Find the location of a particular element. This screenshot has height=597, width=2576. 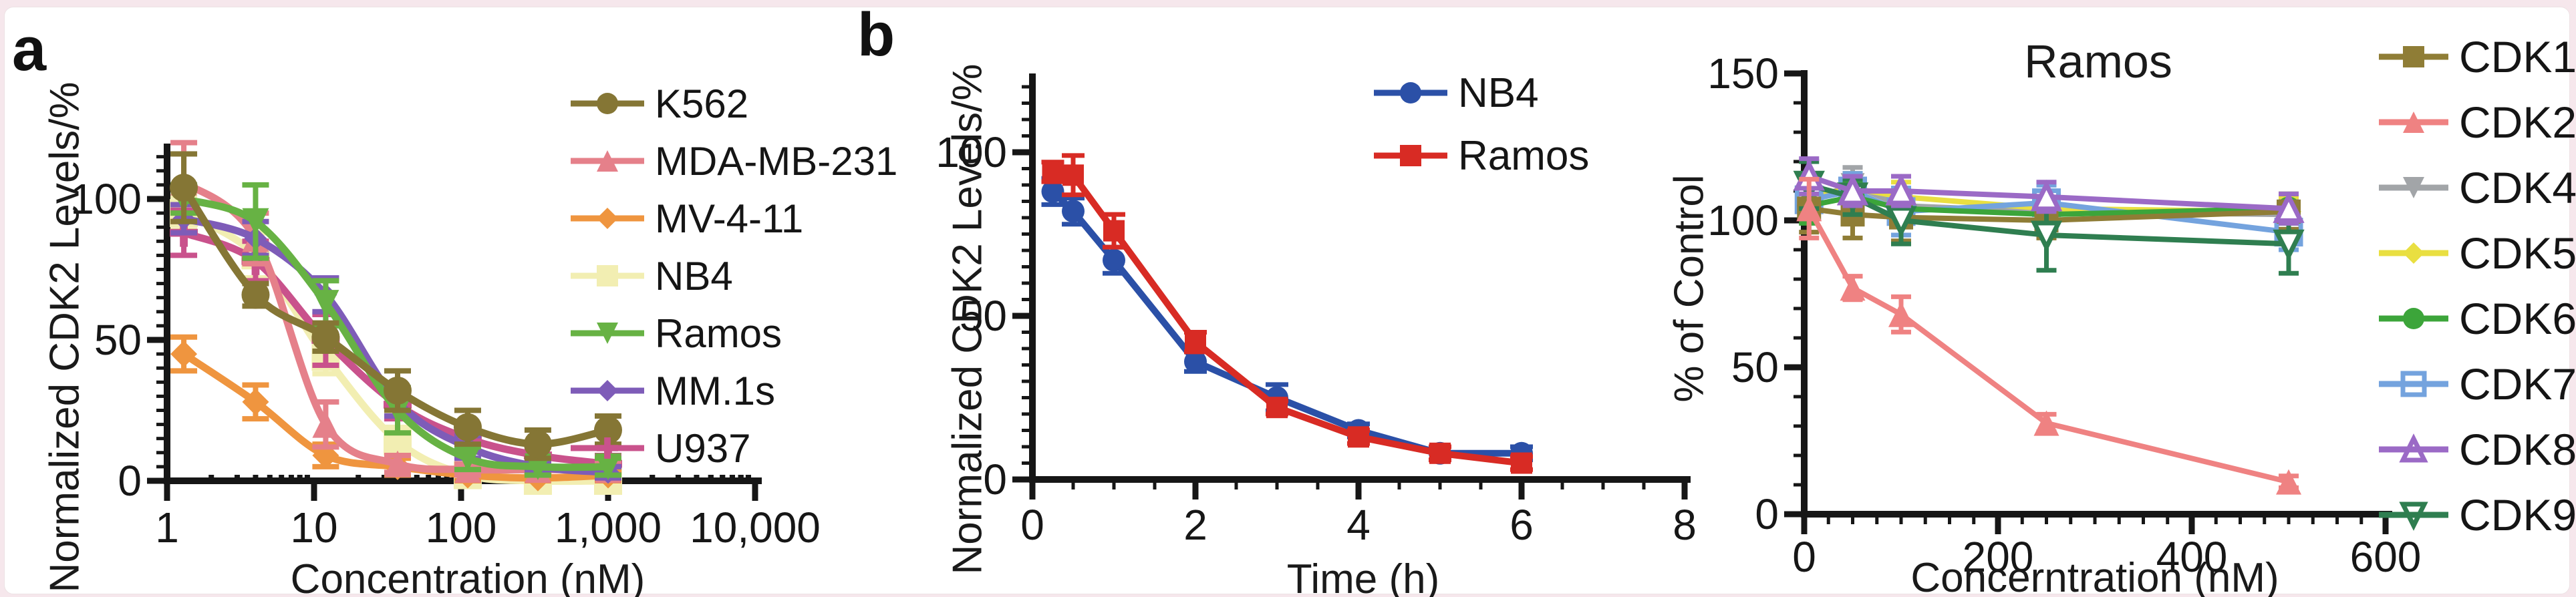

legend-item-label: MV-4-11 is located at coordinates (729, 218).